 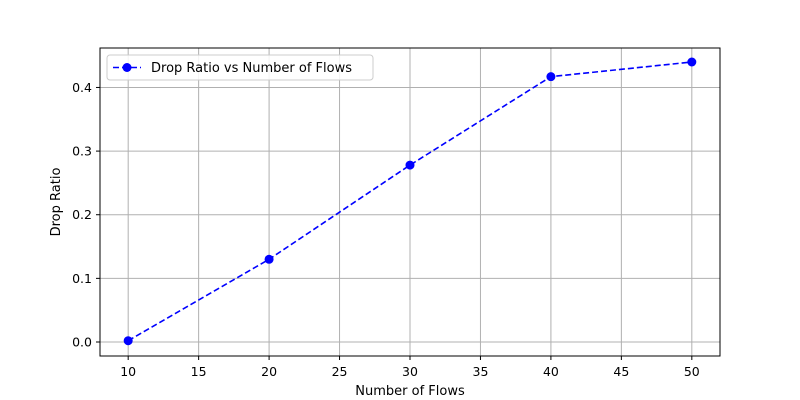 What do you see at coordinates (621, 371) in the screenshot?
I see `x-tick-label-7: 45` at bounding box center [621, 371].